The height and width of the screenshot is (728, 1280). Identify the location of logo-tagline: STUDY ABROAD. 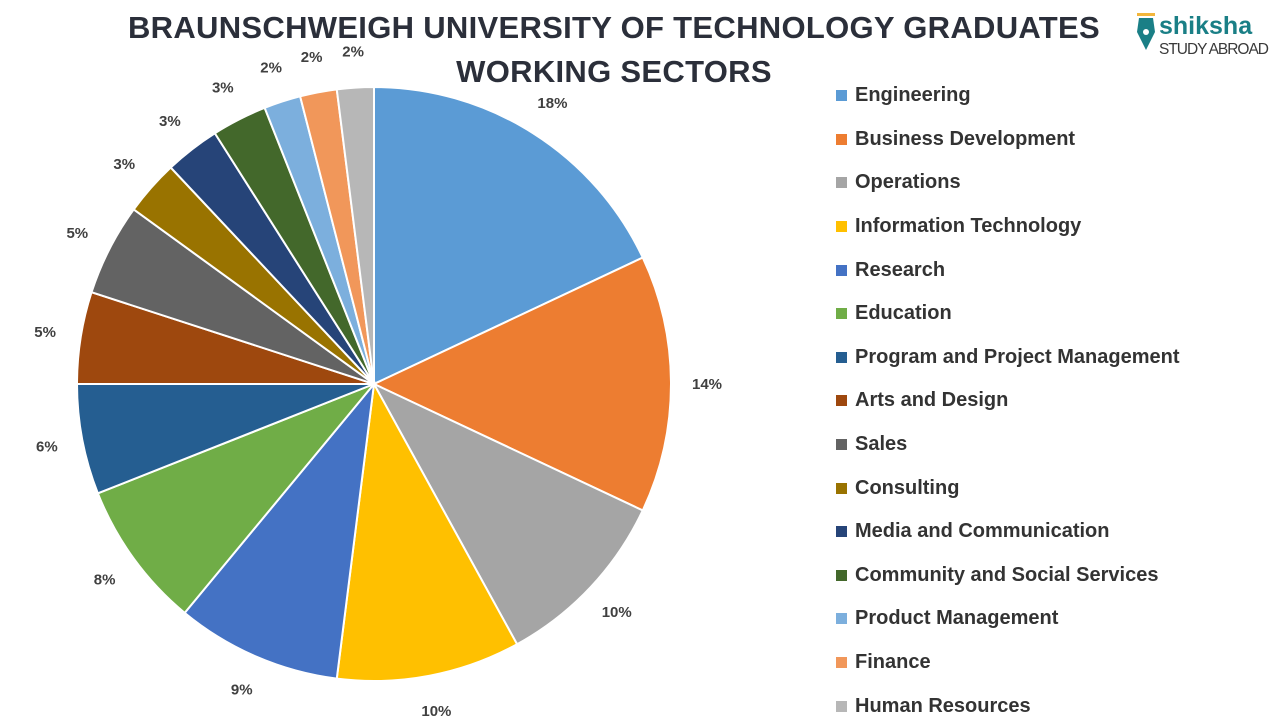
(1214, 49).